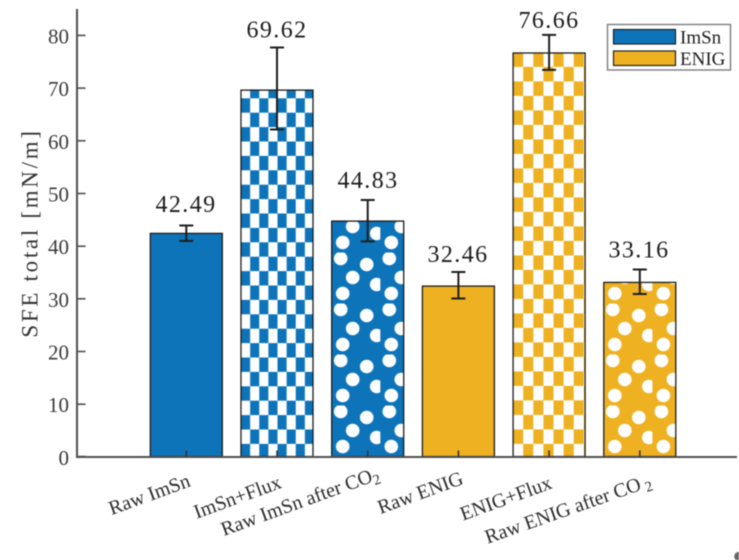 The image size is (739, 560). Describe the element at coordinates (58, 36) in the screenshot. I see `svg-text: 80` at that location.